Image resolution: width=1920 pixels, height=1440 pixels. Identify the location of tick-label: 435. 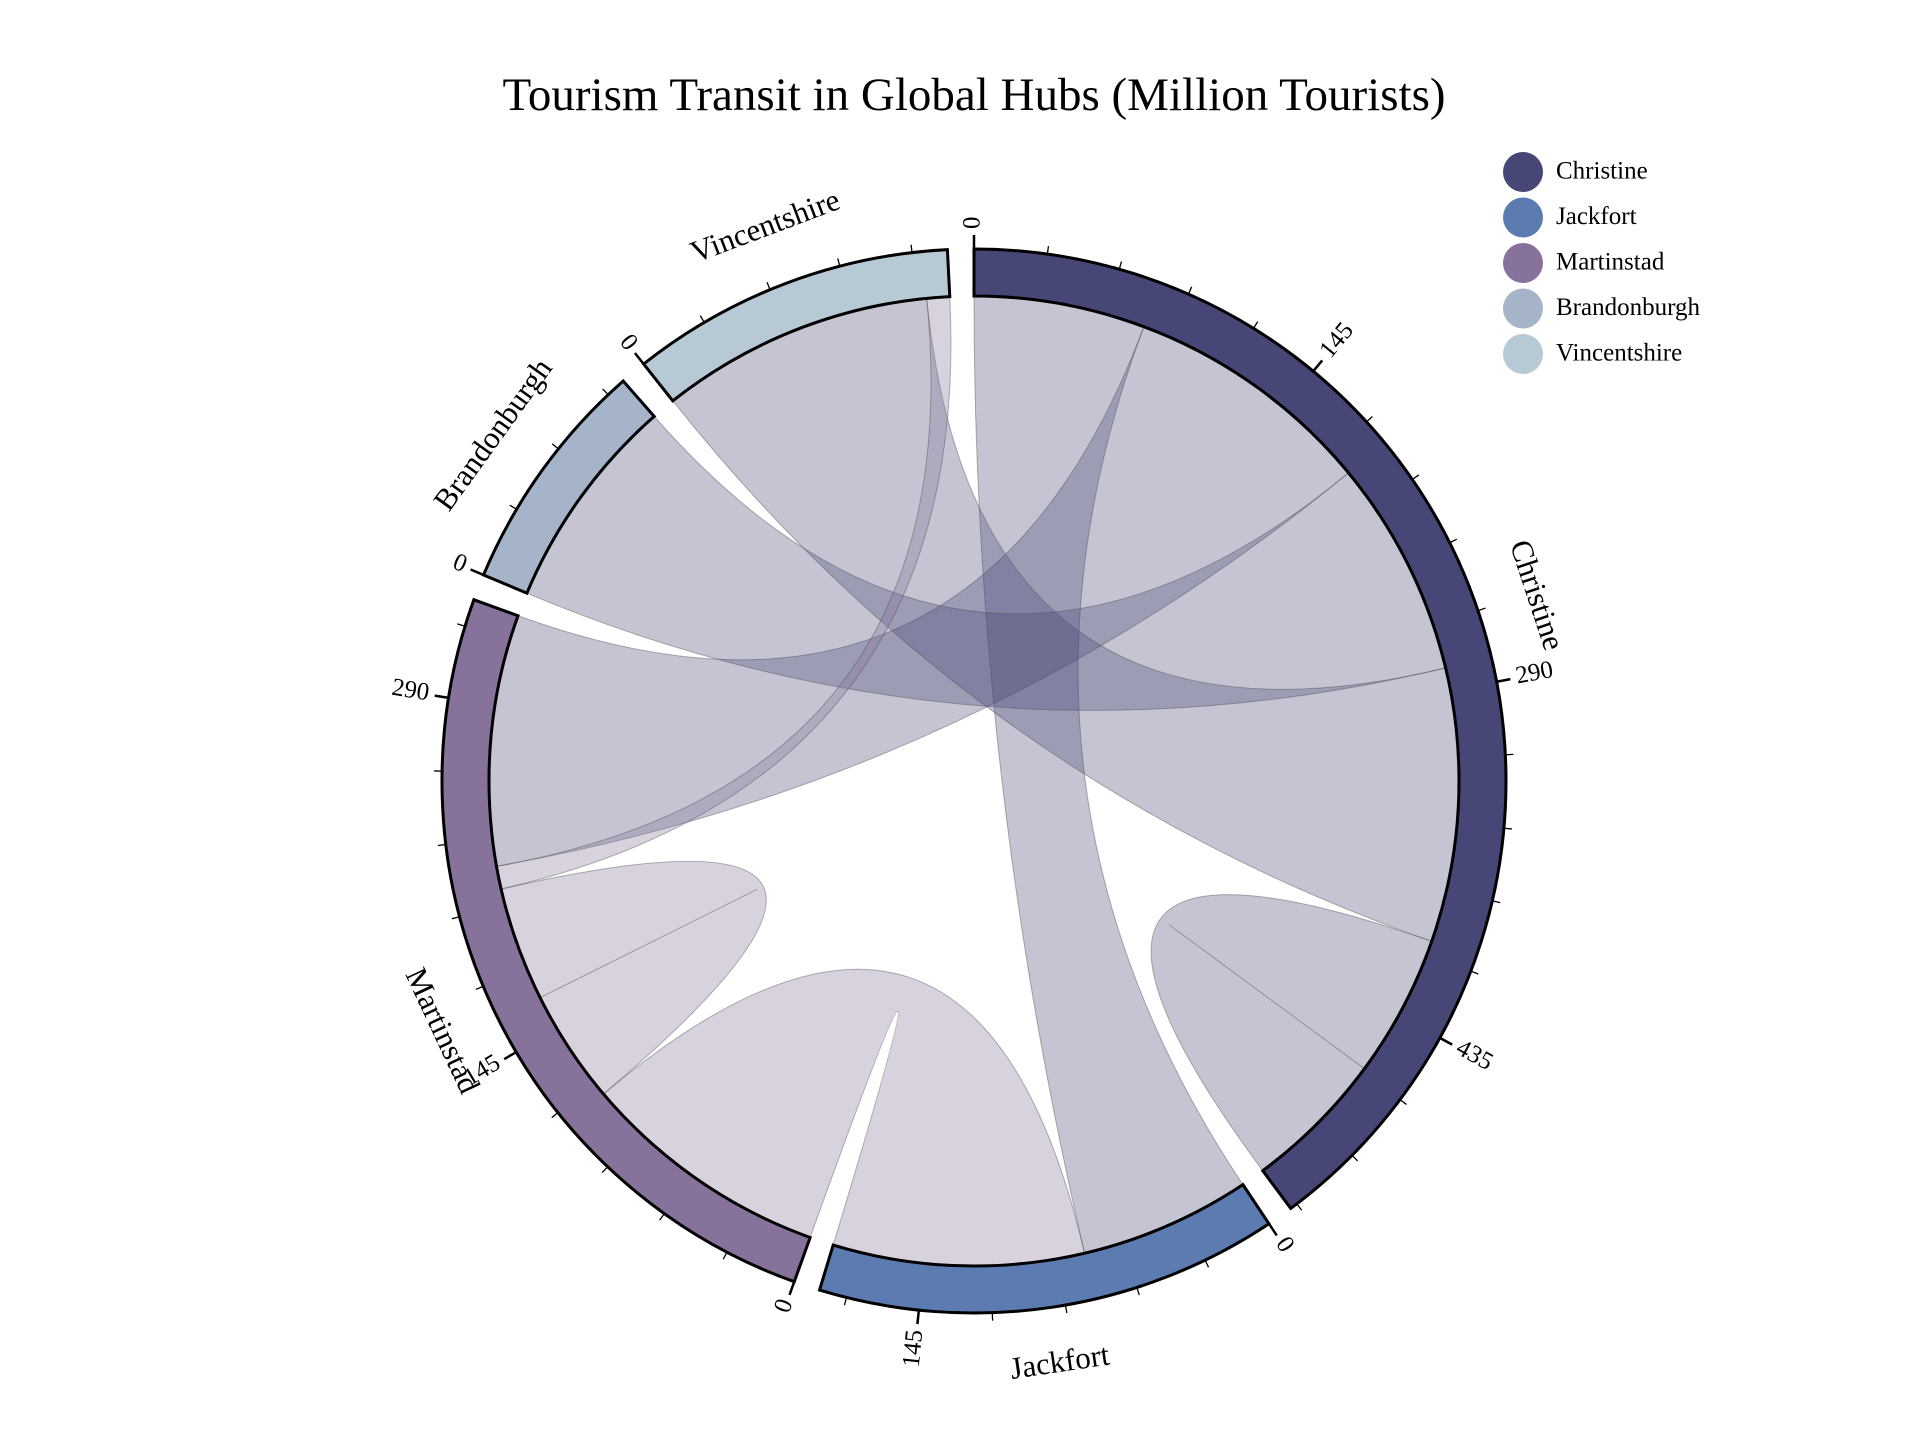
(1475, 1055).